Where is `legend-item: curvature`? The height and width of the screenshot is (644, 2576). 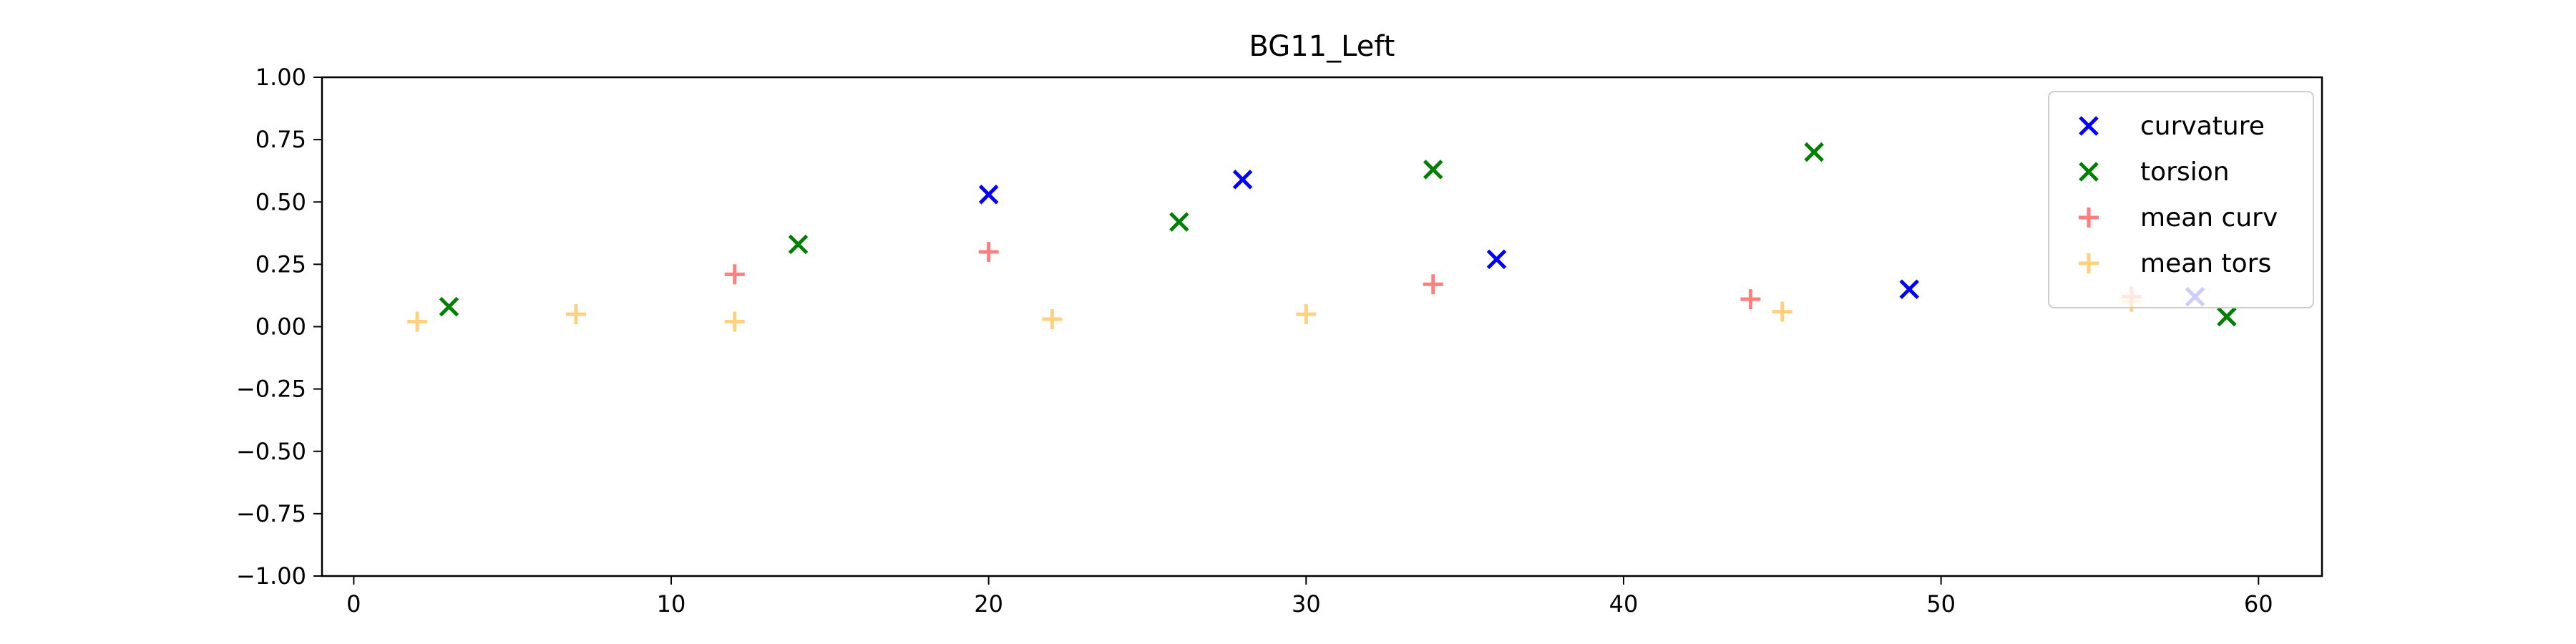
legend-item: curvature is located at coordinates (2172, 126).